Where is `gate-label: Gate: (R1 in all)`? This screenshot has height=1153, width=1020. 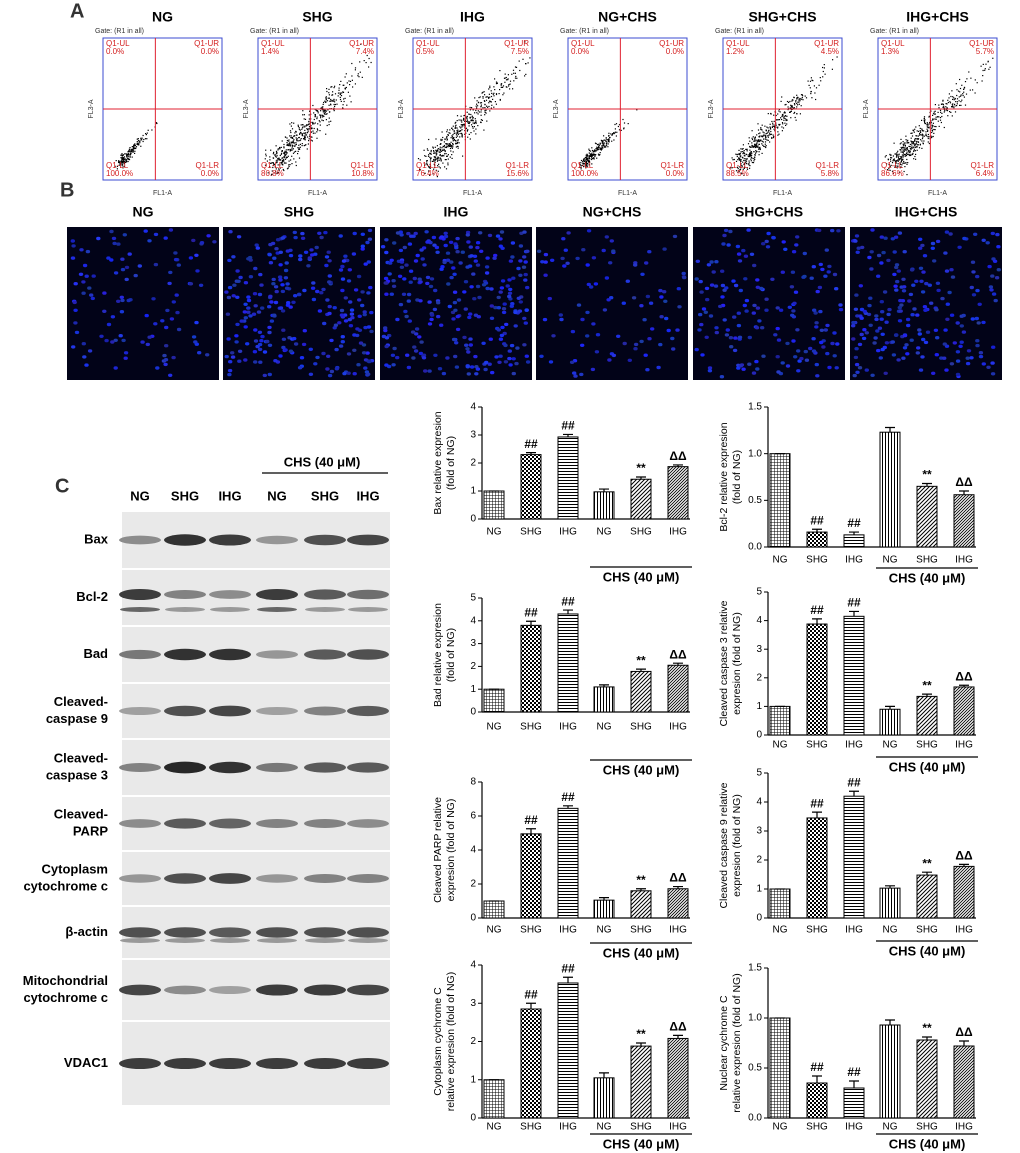 gate-label: Gate: (R1 in all) is located at coordinates (429, 31).